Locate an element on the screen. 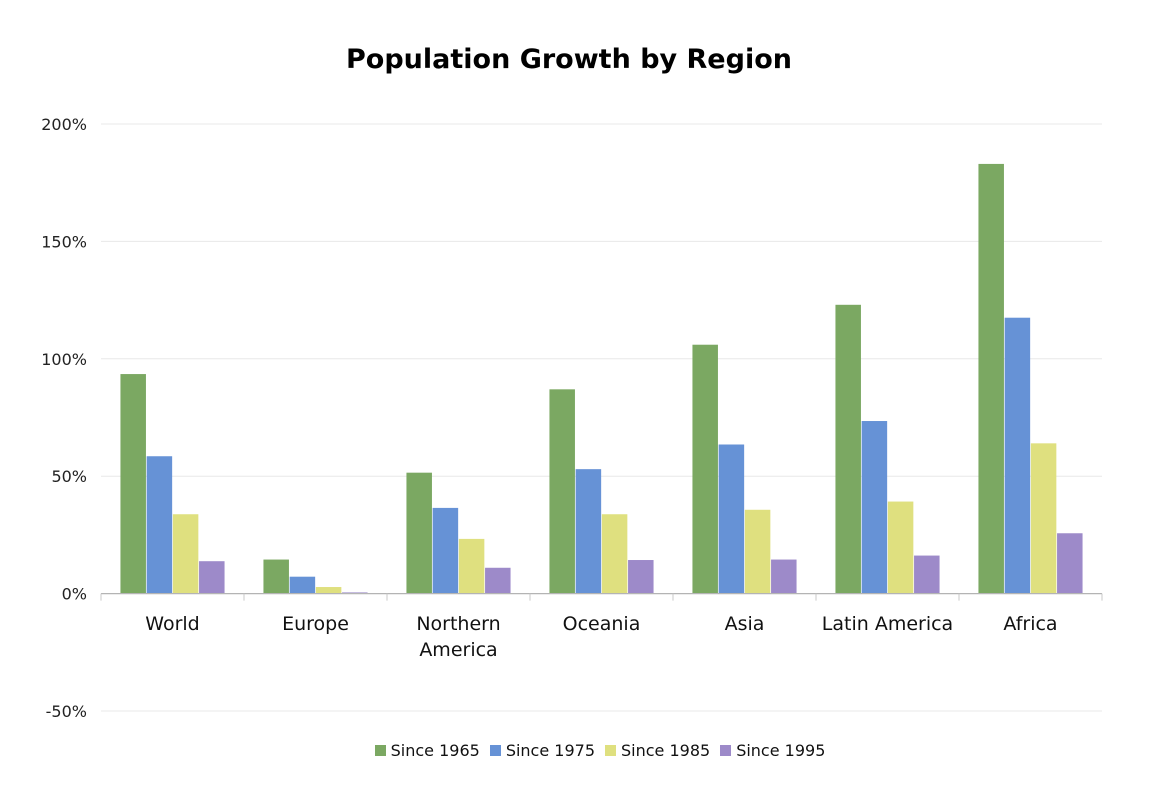 This screenshot has height=801, width=1162. x-tick-label: Latin America is located at coordinates (887, 624).